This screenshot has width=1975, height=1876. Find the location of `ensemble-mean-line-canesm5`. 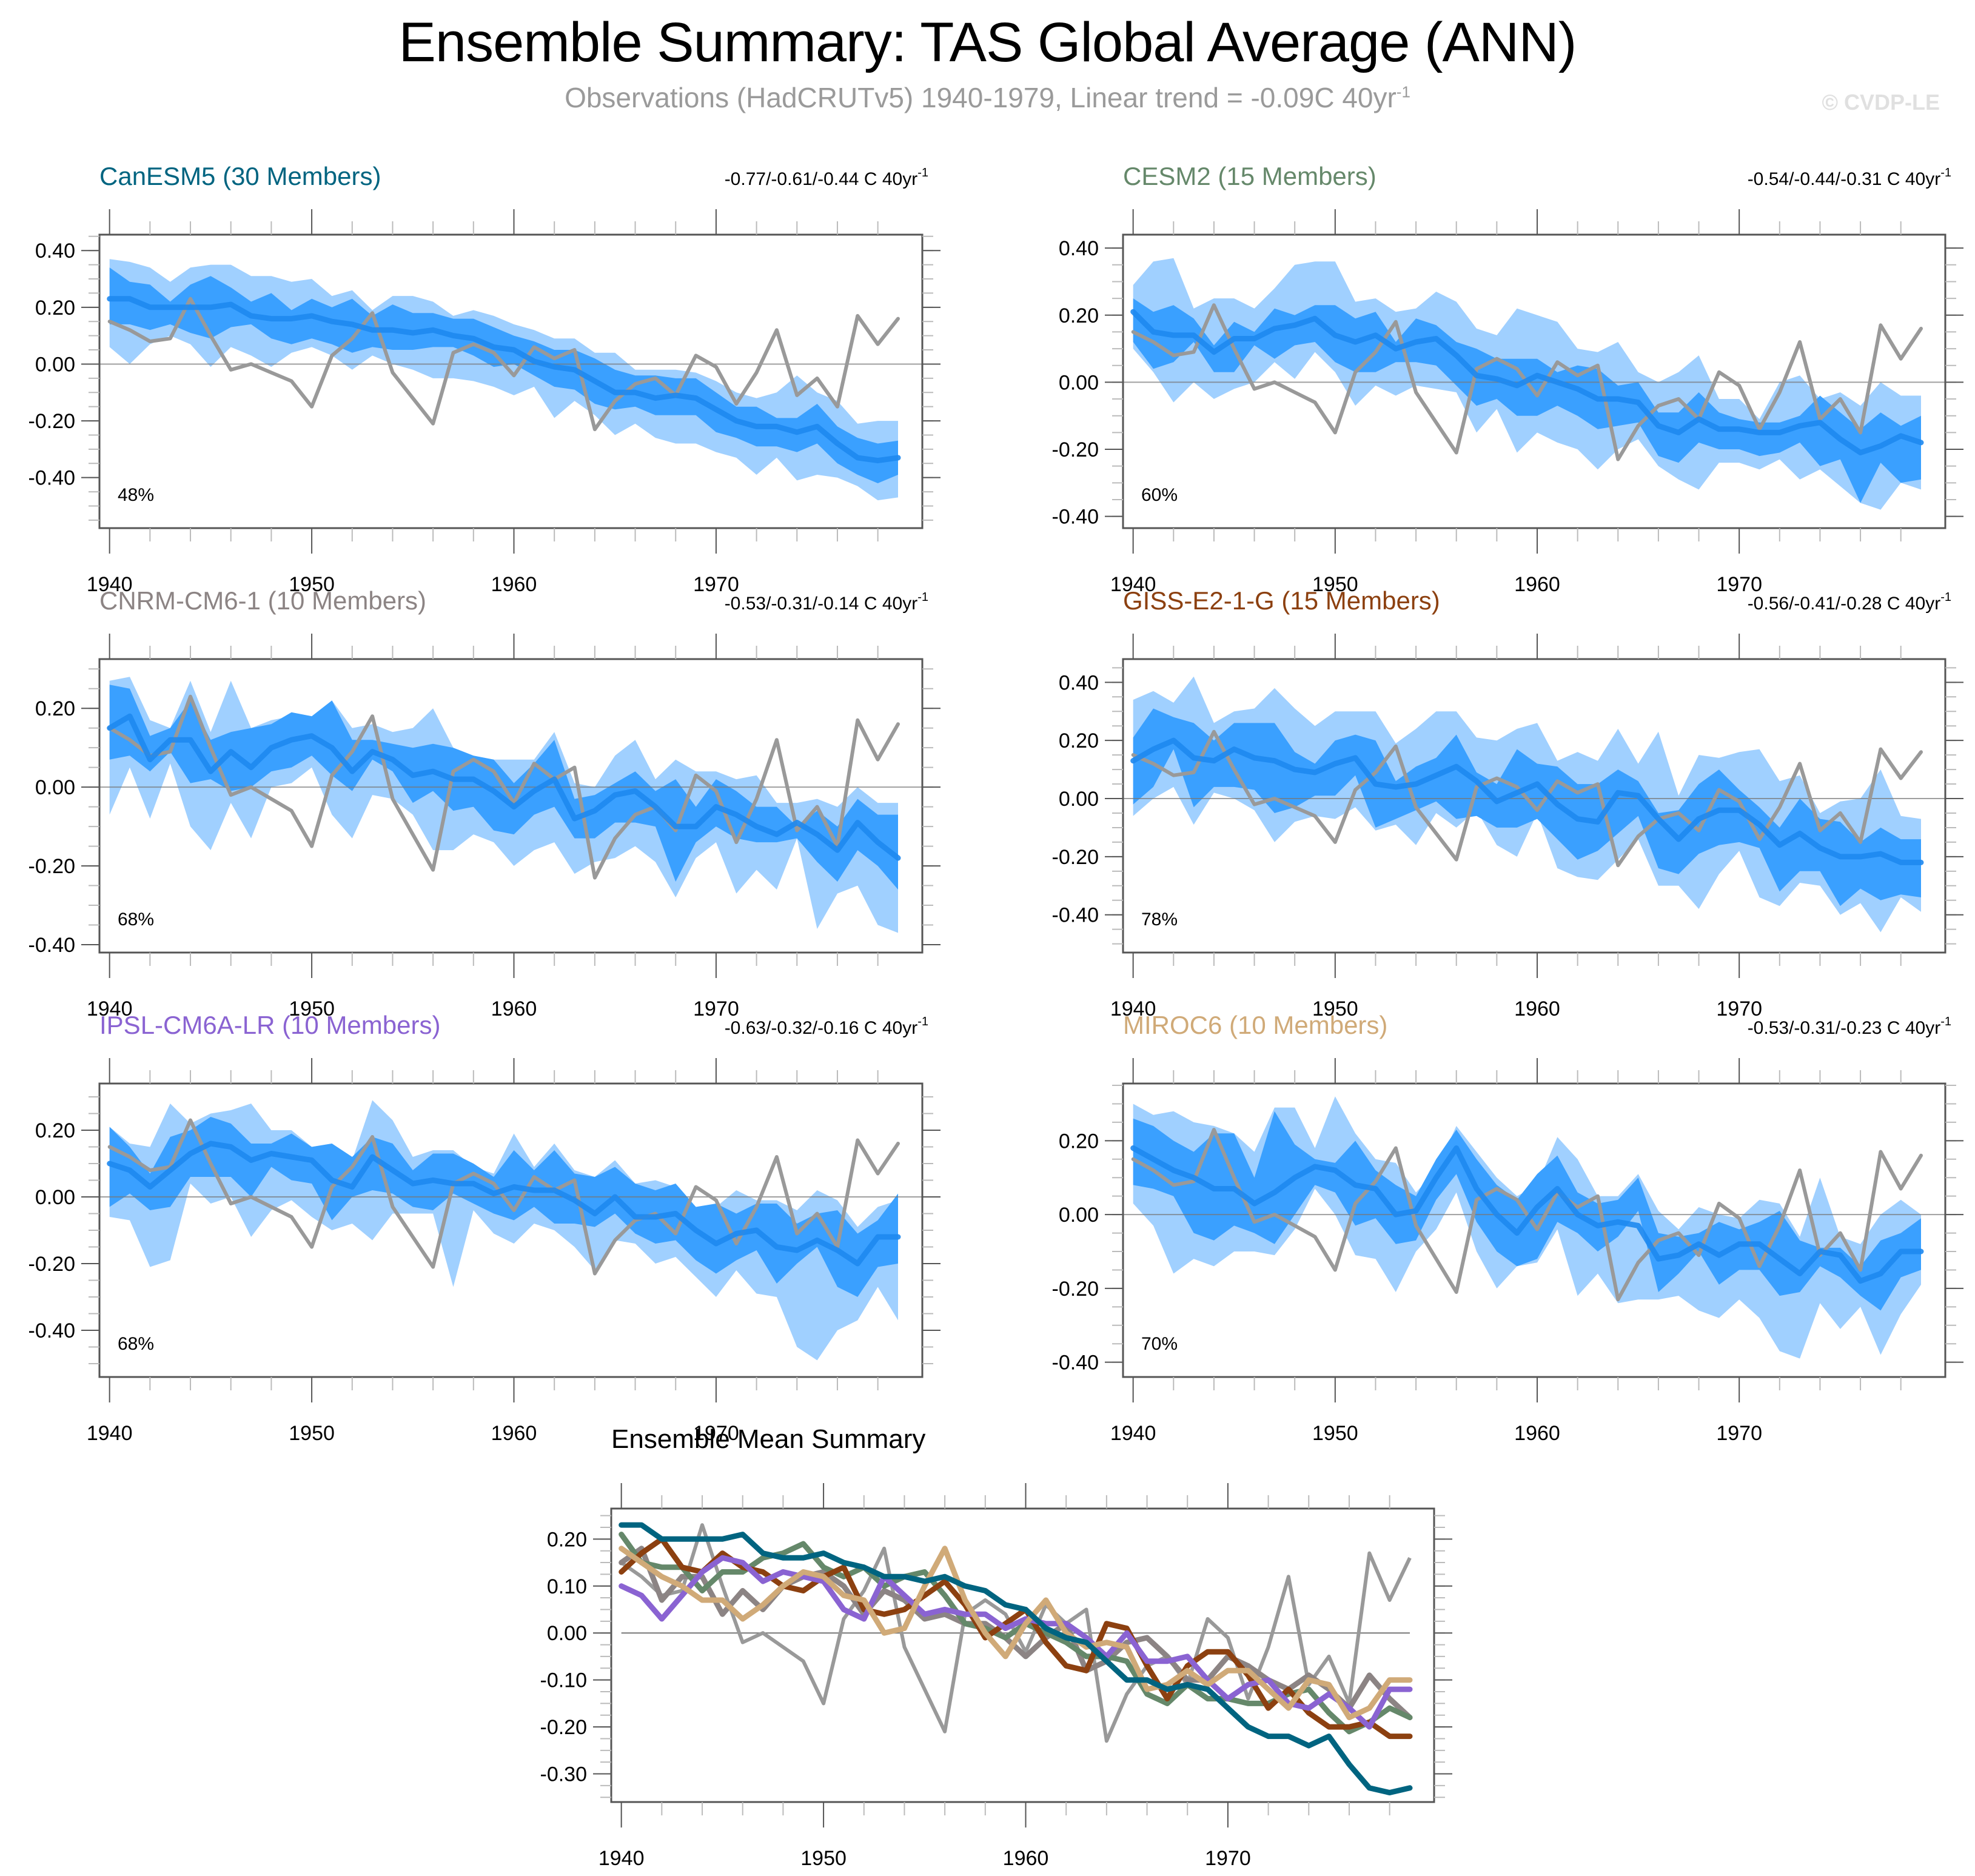

ensemble-mean-line-canesm5 is located at coordinates (1016, 1658).